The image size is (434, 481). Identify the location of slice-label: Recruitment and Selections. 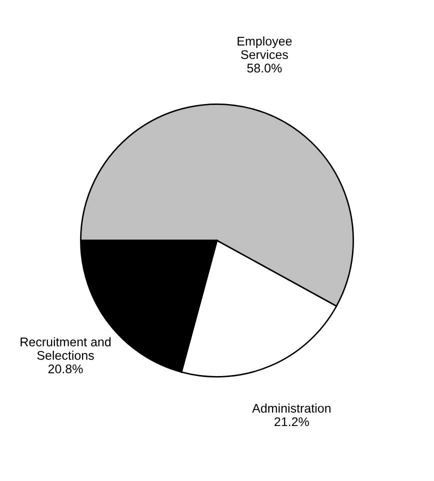
(65, 348).